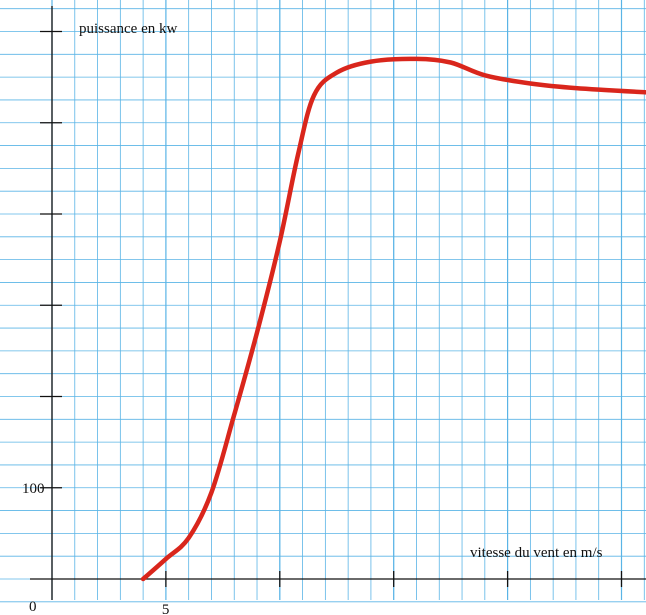 The image size is (646, 615). What do you see at coordinates (128, 29) in the screenshot?
I see `y-axis-label: puissance en kw` at bounding box center [128, 29].